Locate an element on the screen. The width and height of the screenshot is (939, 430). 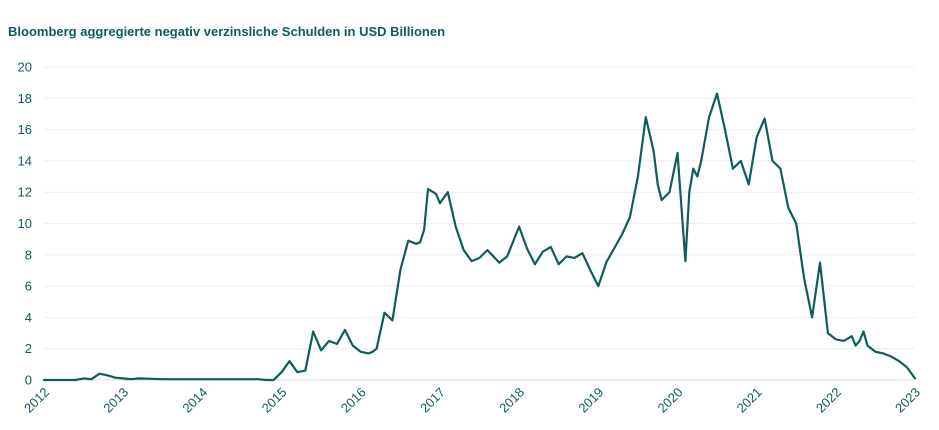
y-tick-label: 20 is located at coordinates (25, 67).